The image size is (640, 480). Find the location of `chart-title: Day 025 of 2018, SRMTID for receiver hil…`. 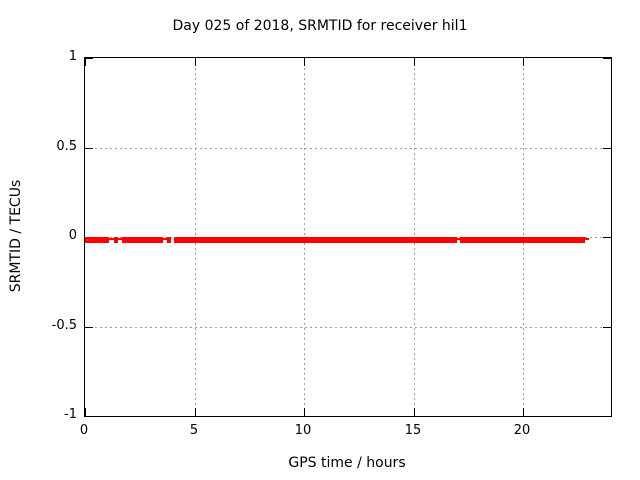

chart-title: Day 025 of 2018, SRMTID for receiver hil… is located at coordinates (320, 26).